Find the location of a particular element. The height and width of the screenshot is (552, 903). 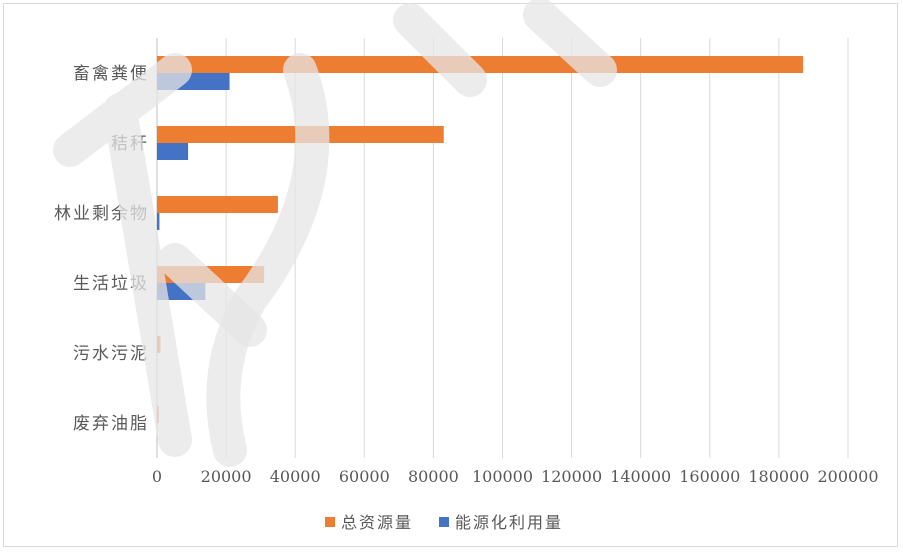

legend-label: 能源化利用量 is located at coordinates (509, 522).